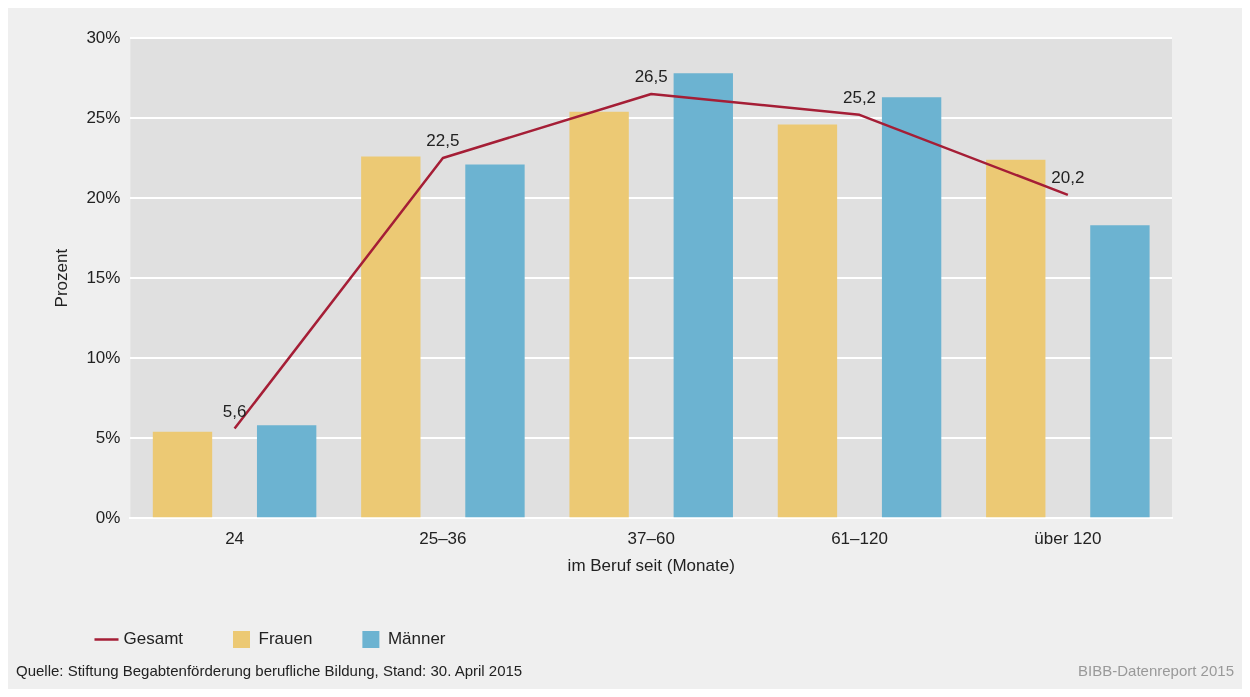 The height and width of the screenshot is (697, 1250). Describe the element at coordinates (108, 517) in the screenshot. I see `y-tick-label: 0%` at that location.